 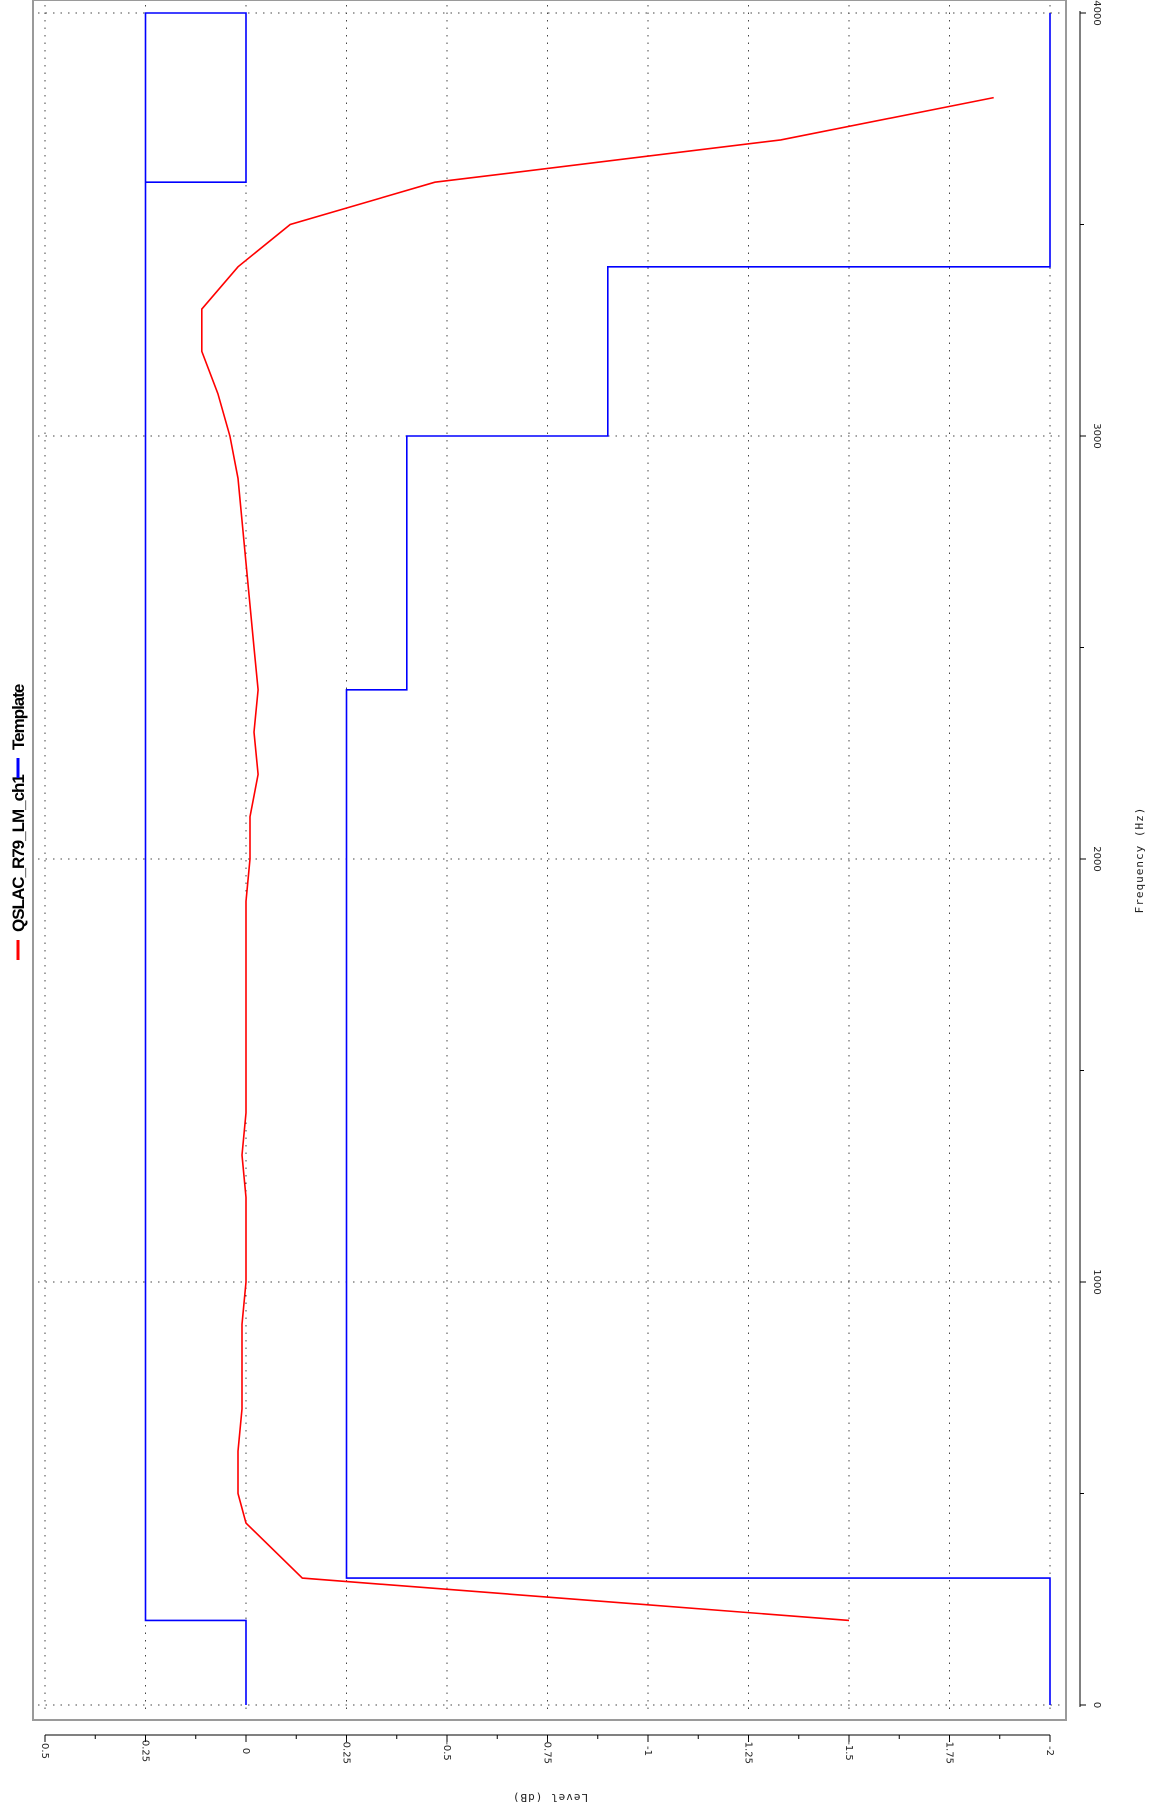 What do you see at coordinates (848, 1751) in the screenshot?
I see `level-tick-label: -1.5` at bounding box center [848, 1751].